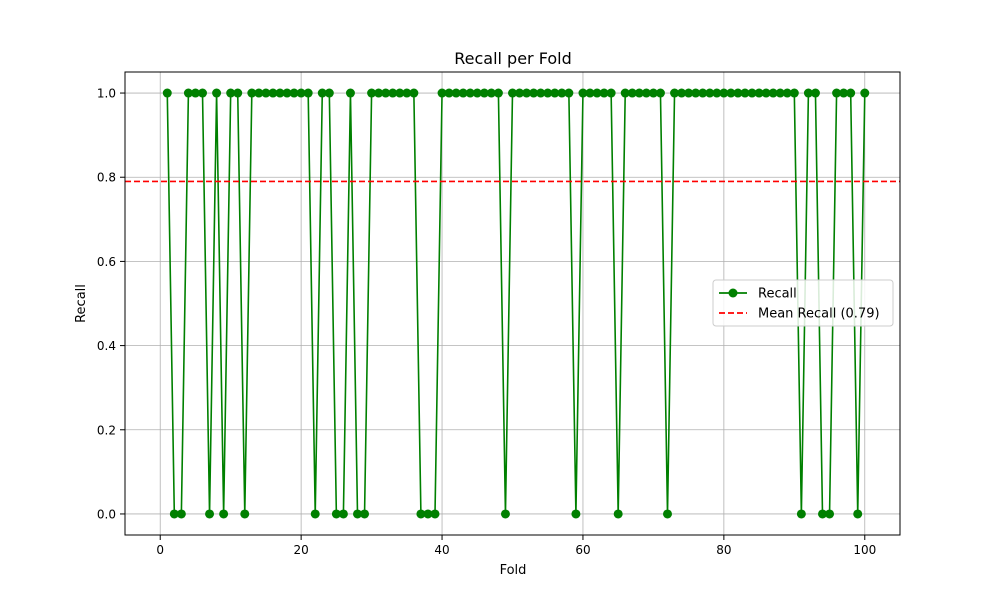 This screenshot has width=1000, height=600. I want to click on x-axis-label: Fold, so click(513, 570).